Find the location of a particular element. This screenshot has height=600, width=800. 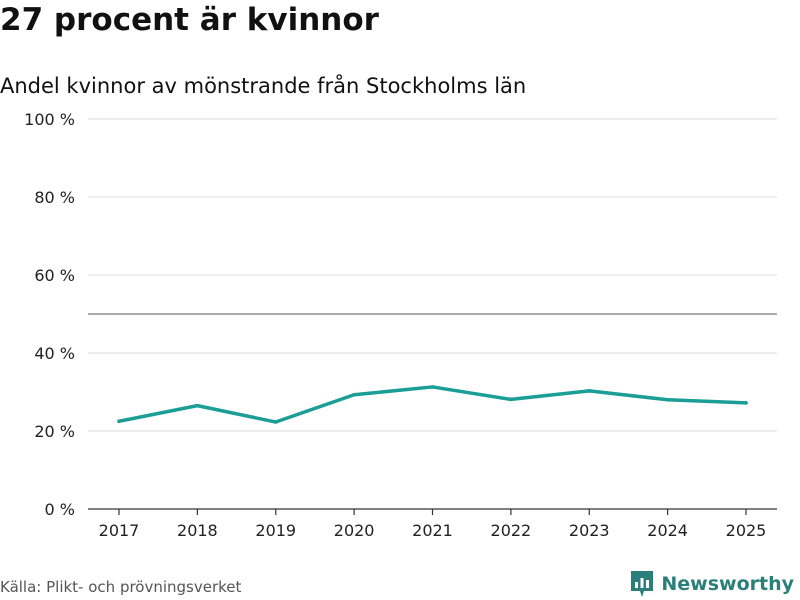

x-tick-label: 2023 is located at coordinates (589, 530).